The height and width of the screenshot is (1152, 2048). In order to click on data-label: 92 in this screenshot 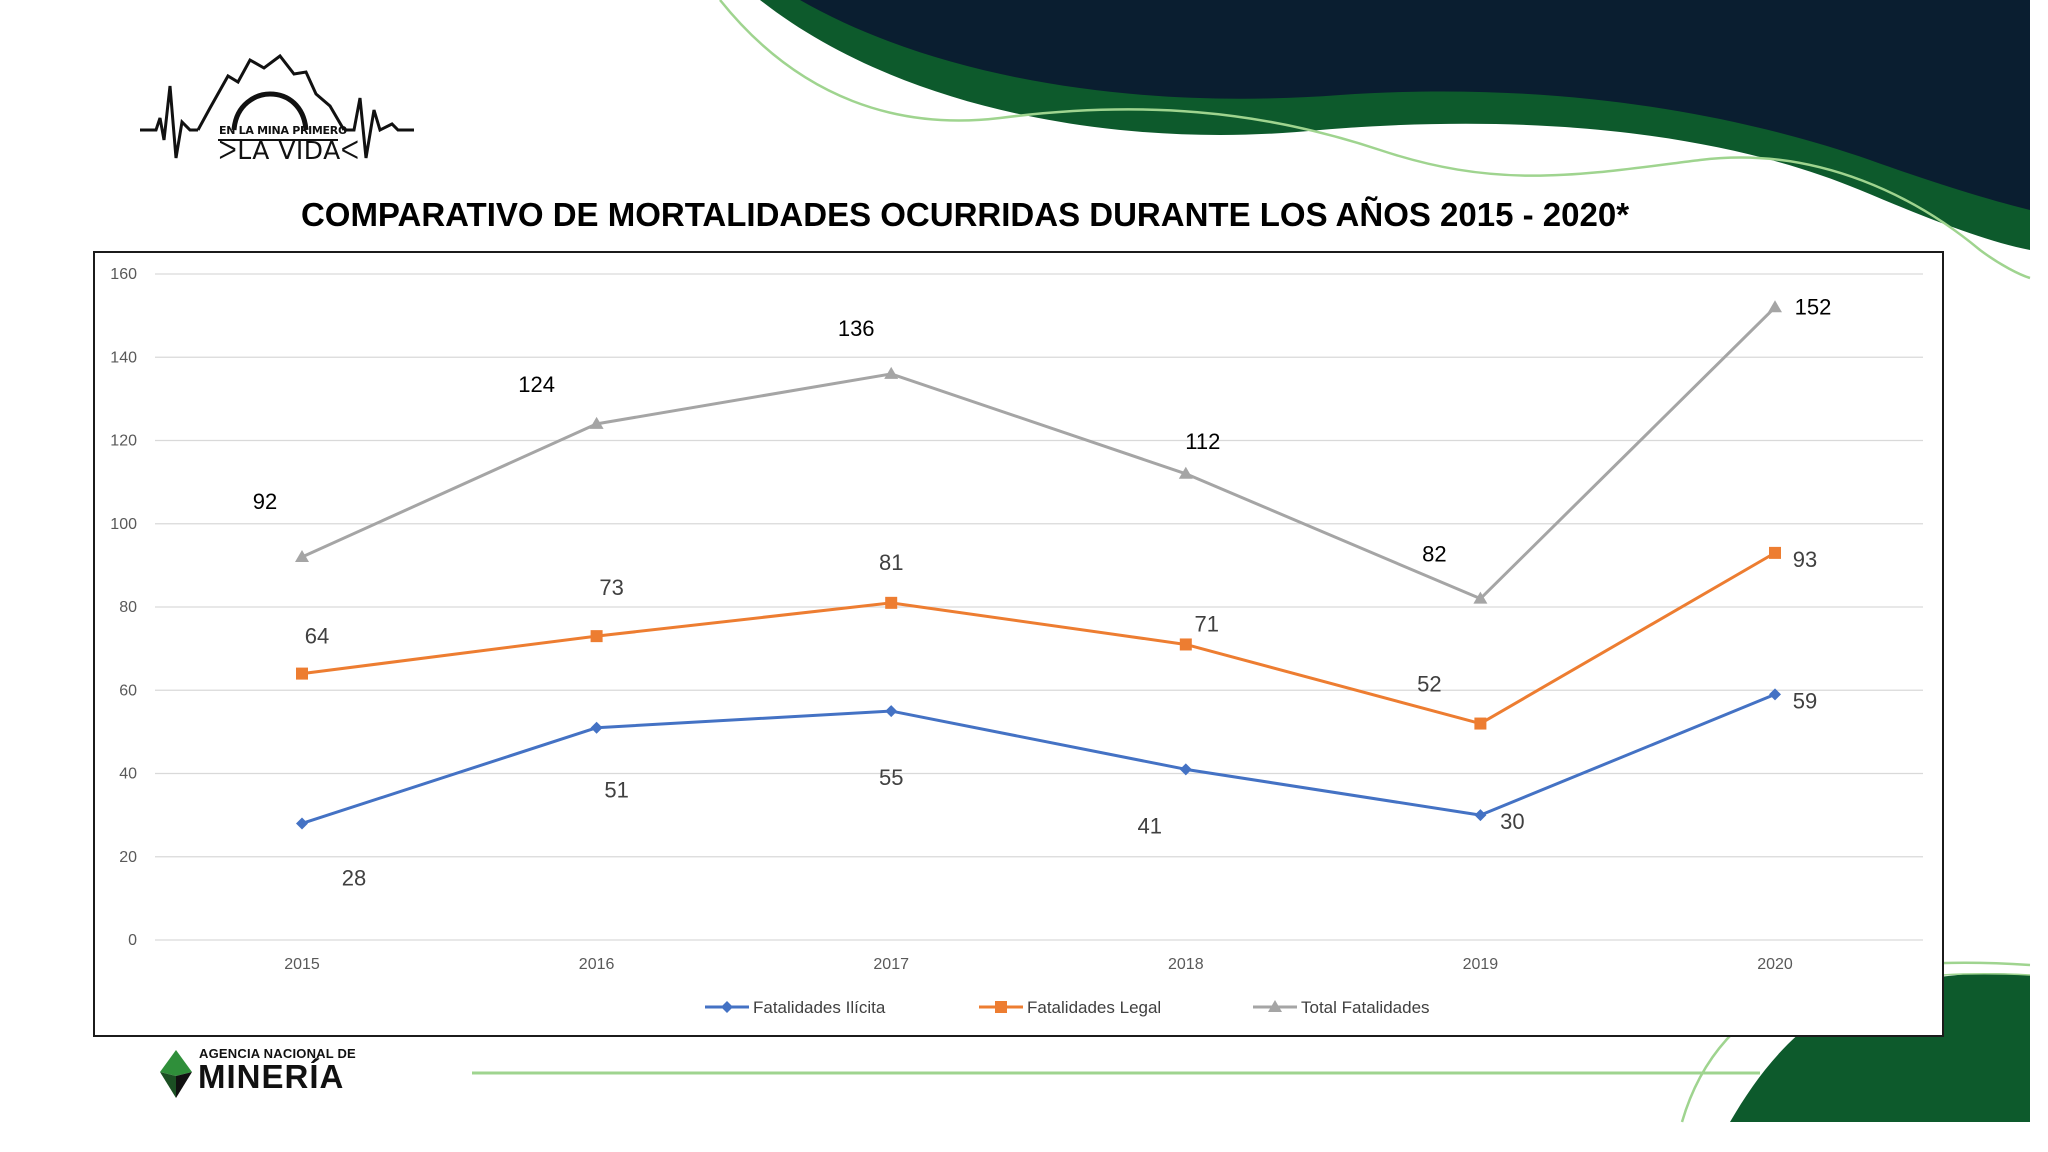, I will do `click(265, 501)`.